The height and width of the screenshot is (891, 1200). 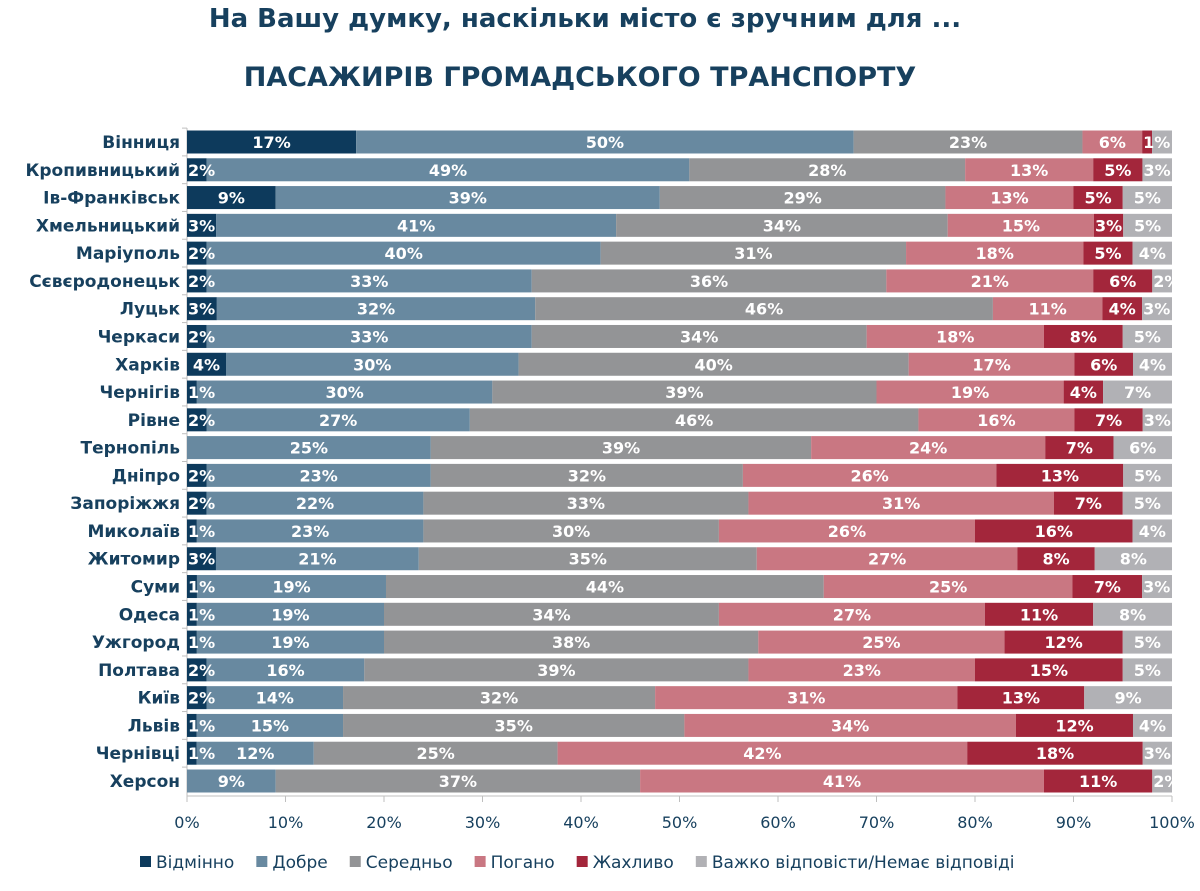 What do you see at coordinates (128, 254) in the screenshot?
I see `category-label: Маріуполь` at bounding box center [128, 254].